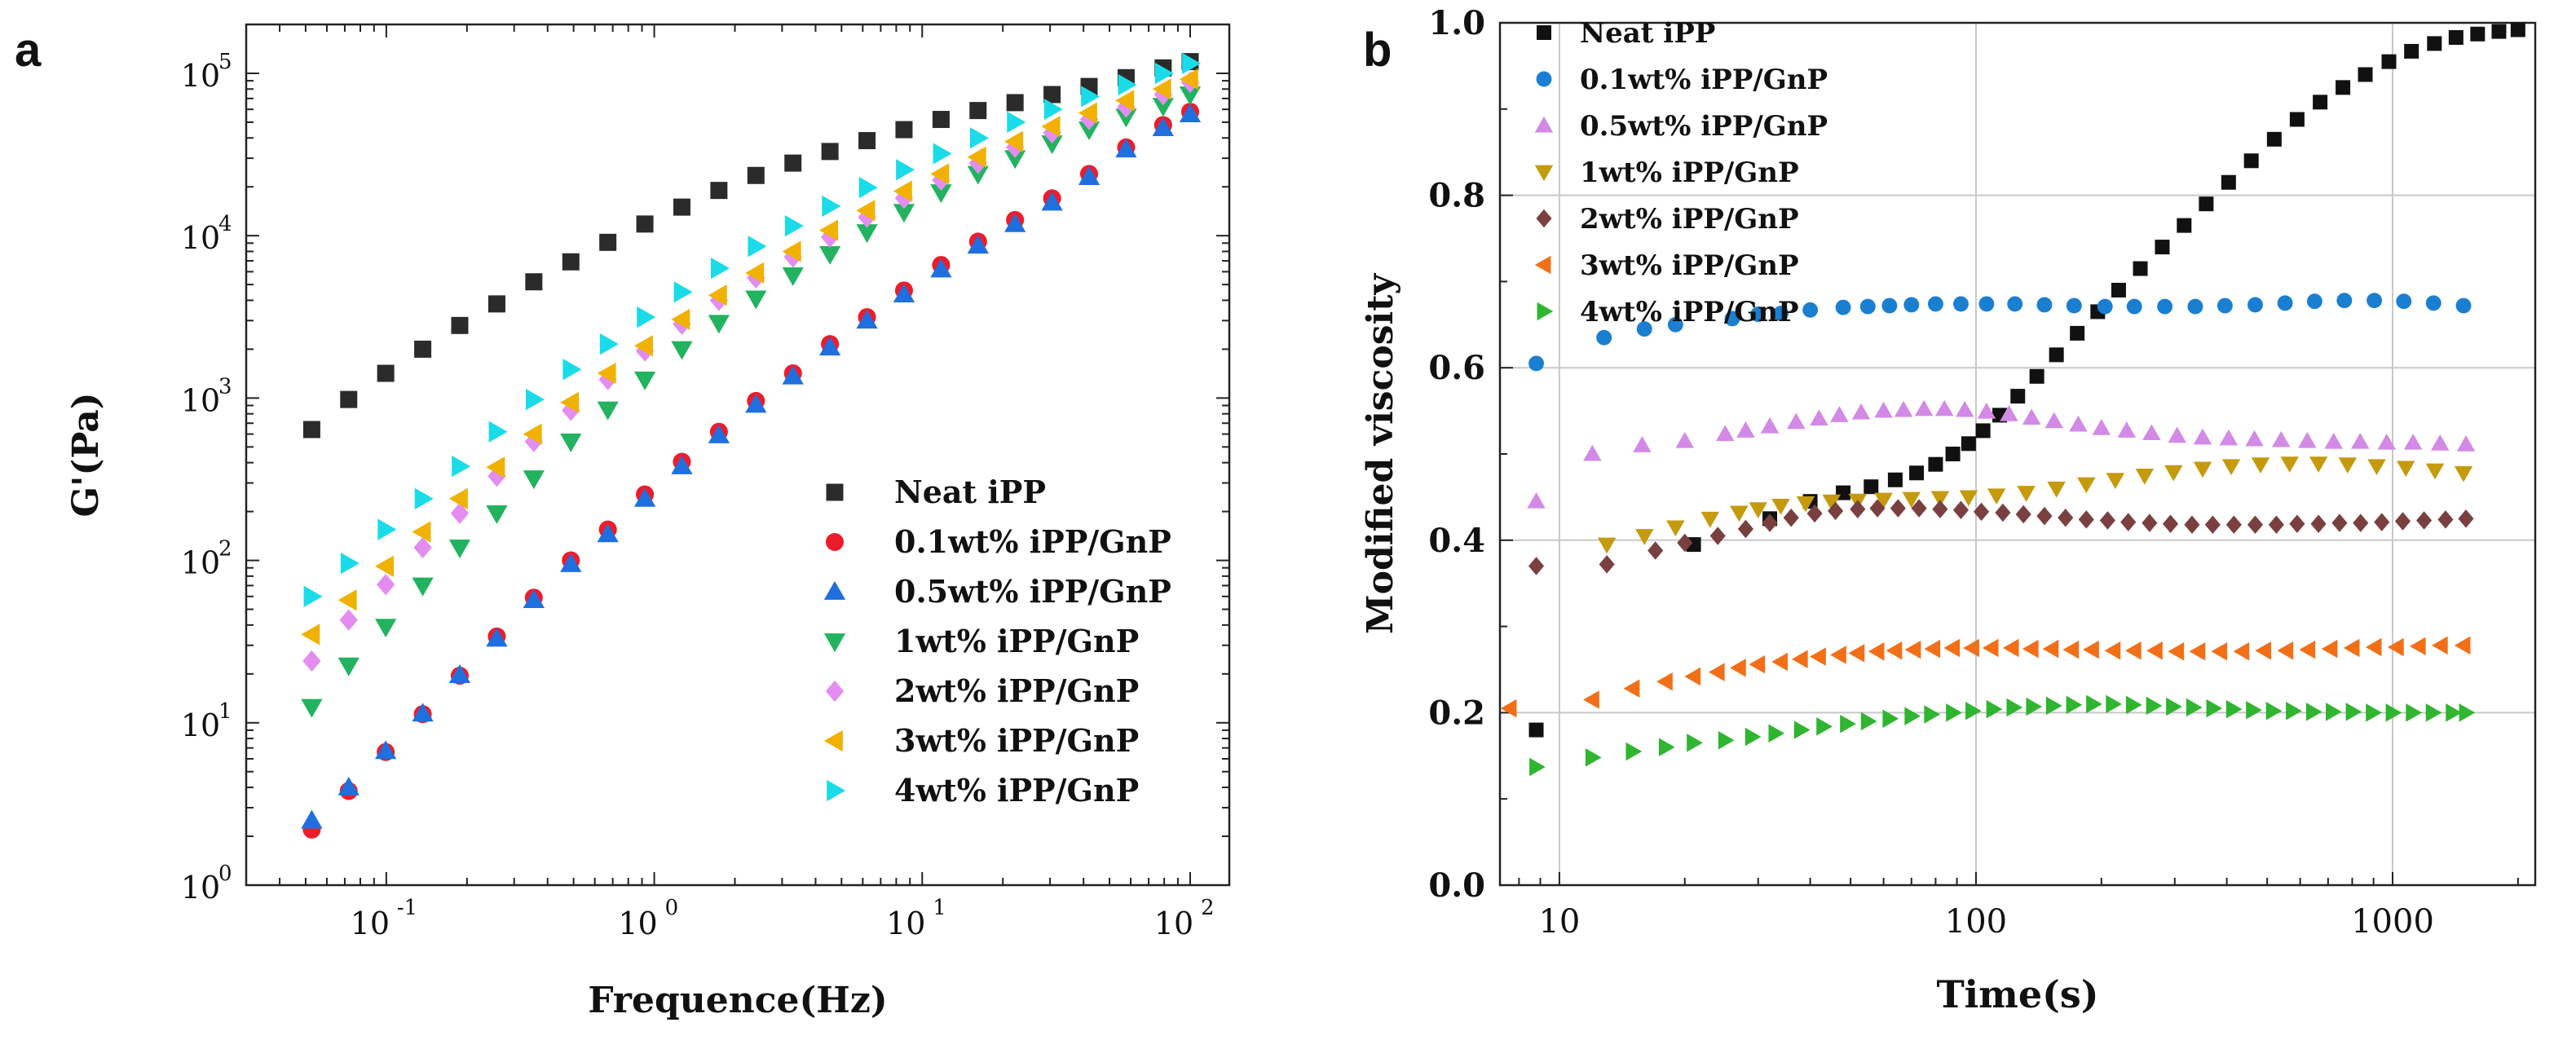 The width and height of the screenshot is (2576, 1040). I want to click on x-tick-label: 1000, so click(2392, 922).